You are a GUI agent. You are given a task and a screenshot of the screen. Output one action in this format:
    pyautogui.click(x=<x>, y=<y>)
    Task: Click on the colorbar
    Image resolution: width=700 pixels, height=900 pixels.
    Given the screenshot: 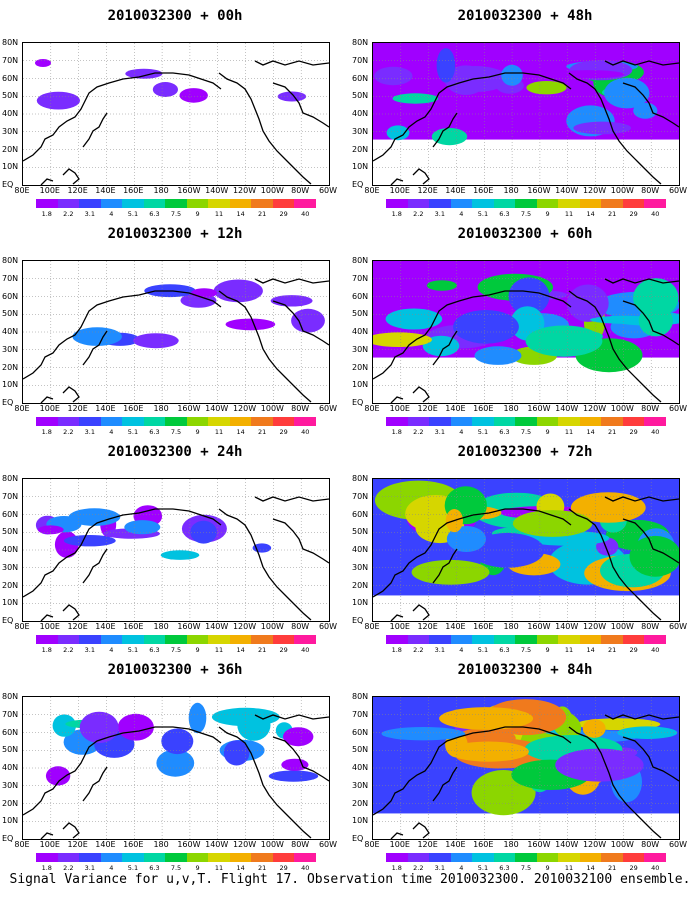 What is the action you would take?
    pyautogui.click(x=526, y=857)
    